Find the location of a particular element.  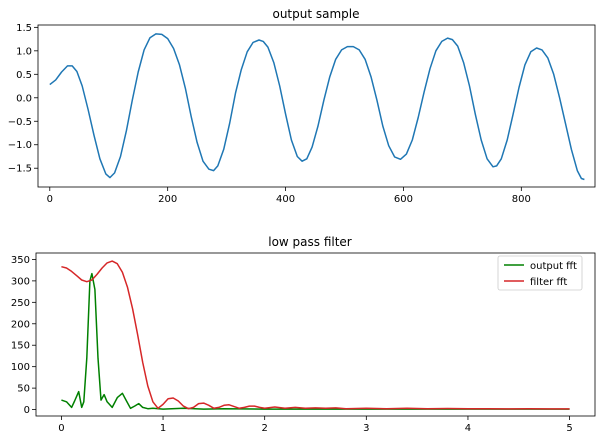

y-tick-label: 150 is located at coordinates (20, 346).